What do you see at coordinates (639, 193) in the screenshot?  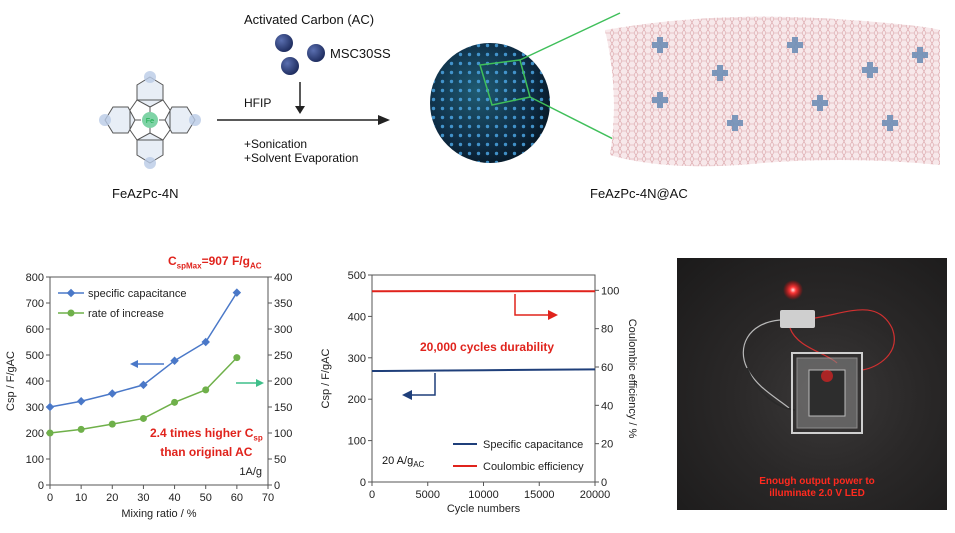 I see `product-label: FeAzPc-4N@AC` at bounding box center [639, 193].